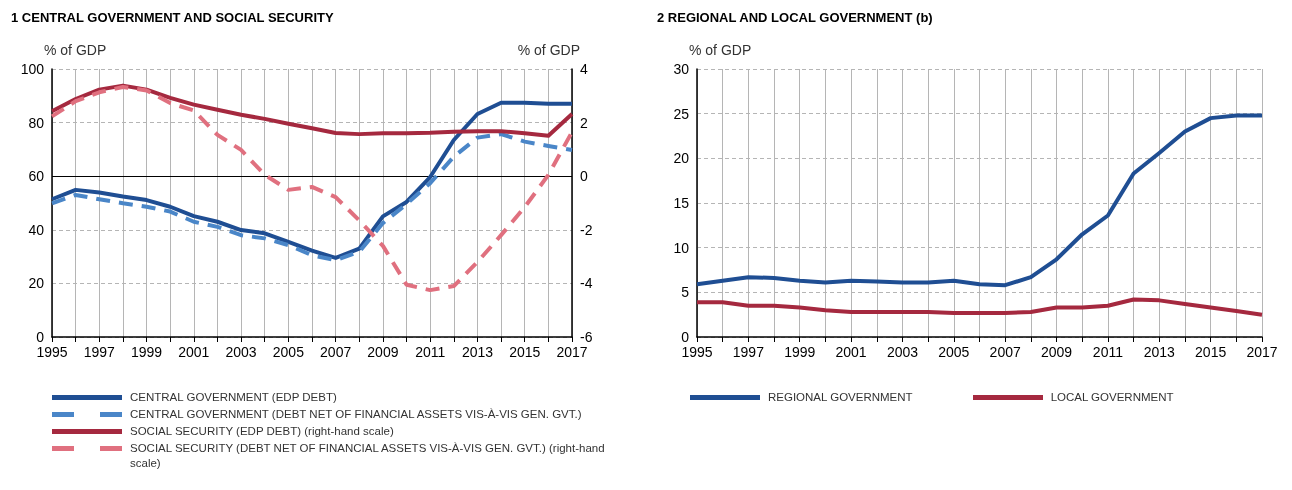  I want to click on y-tick-label: 80, so click(36, 122).